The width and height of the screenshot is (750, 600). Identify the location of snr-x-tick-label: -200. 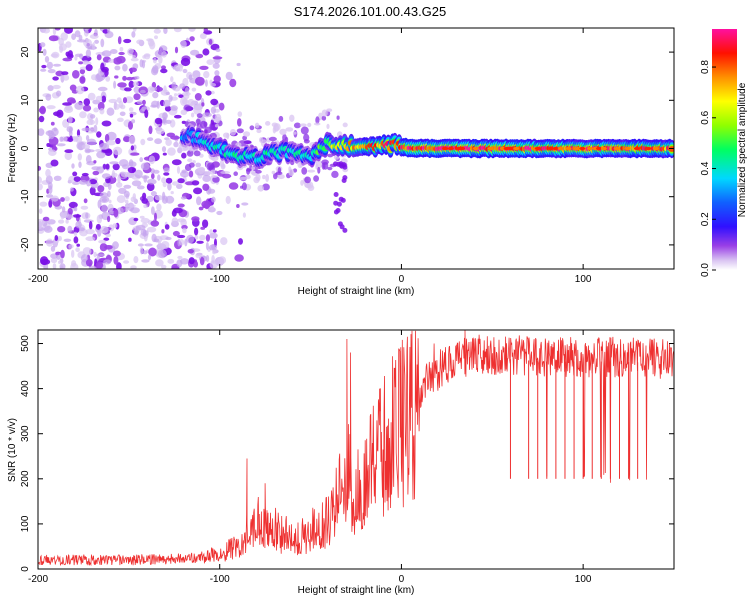
(38, 579).